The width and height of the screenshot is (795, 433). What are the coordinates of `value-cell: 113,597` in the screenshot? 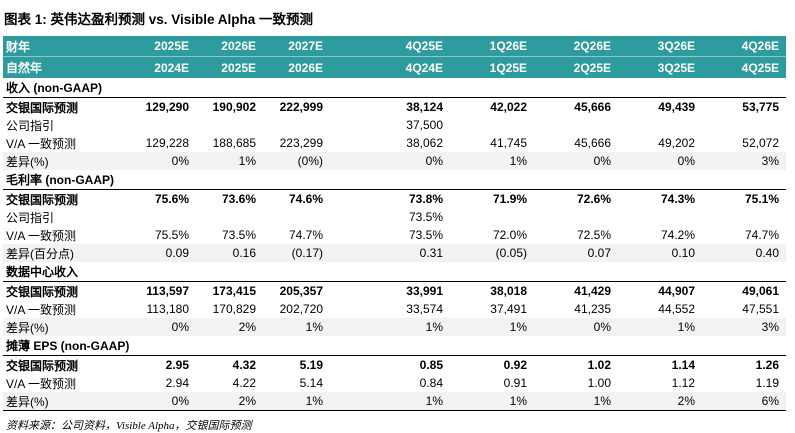 It's located at (167, 291).